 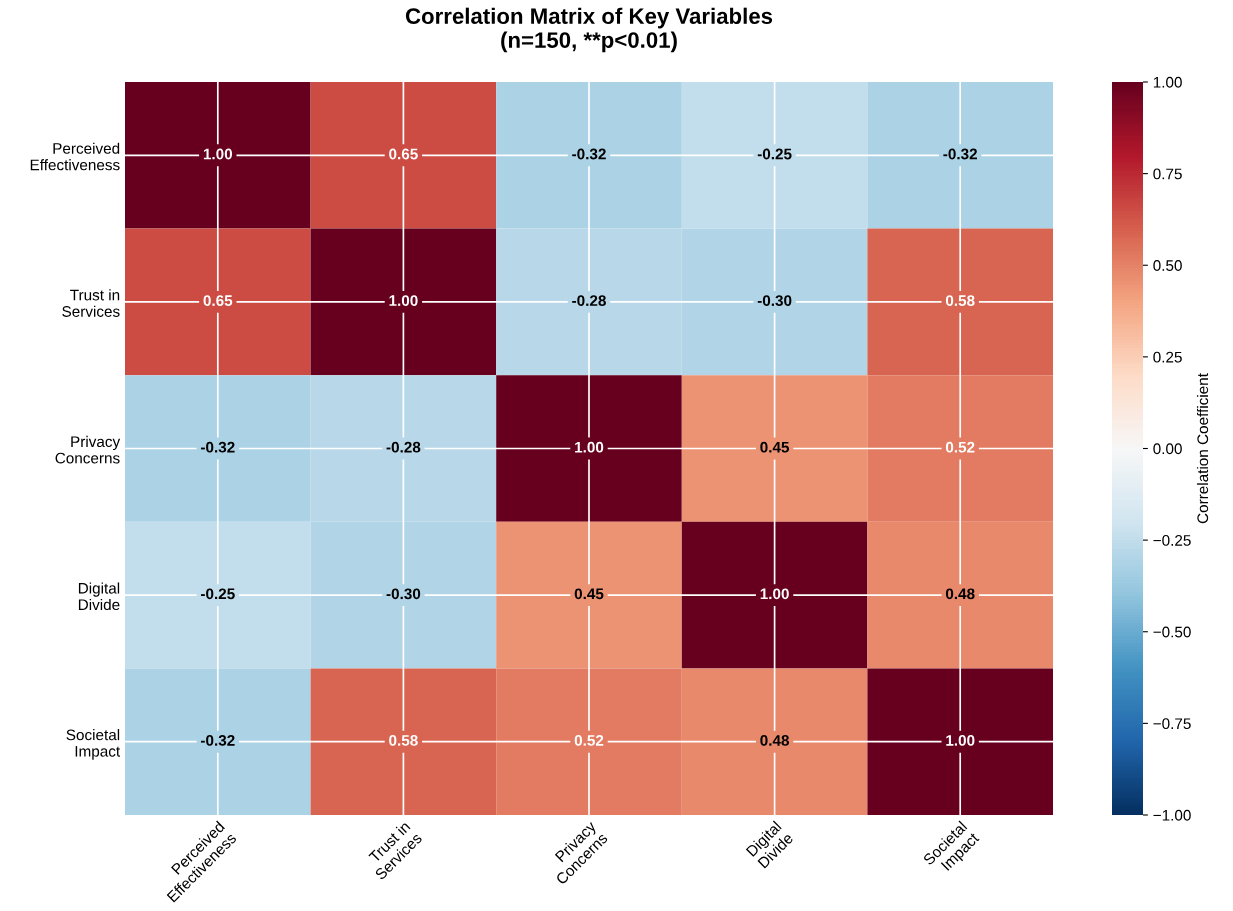 What do you see at coordinates (1167, 174) in the screenshot?
I see `color-bar-label: 0.75` at bounding box center [1167, 174].